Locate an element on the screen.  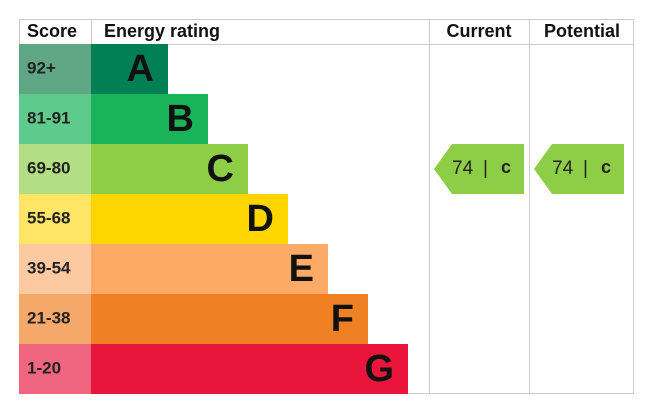
header-rating: Energy rating is located at coordinates (162, 31).